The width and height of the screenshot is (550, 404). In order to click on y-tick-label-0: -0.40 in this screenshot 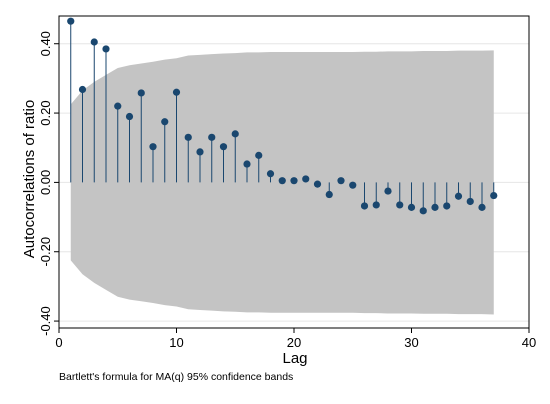, I will do `click(45, 321)`.